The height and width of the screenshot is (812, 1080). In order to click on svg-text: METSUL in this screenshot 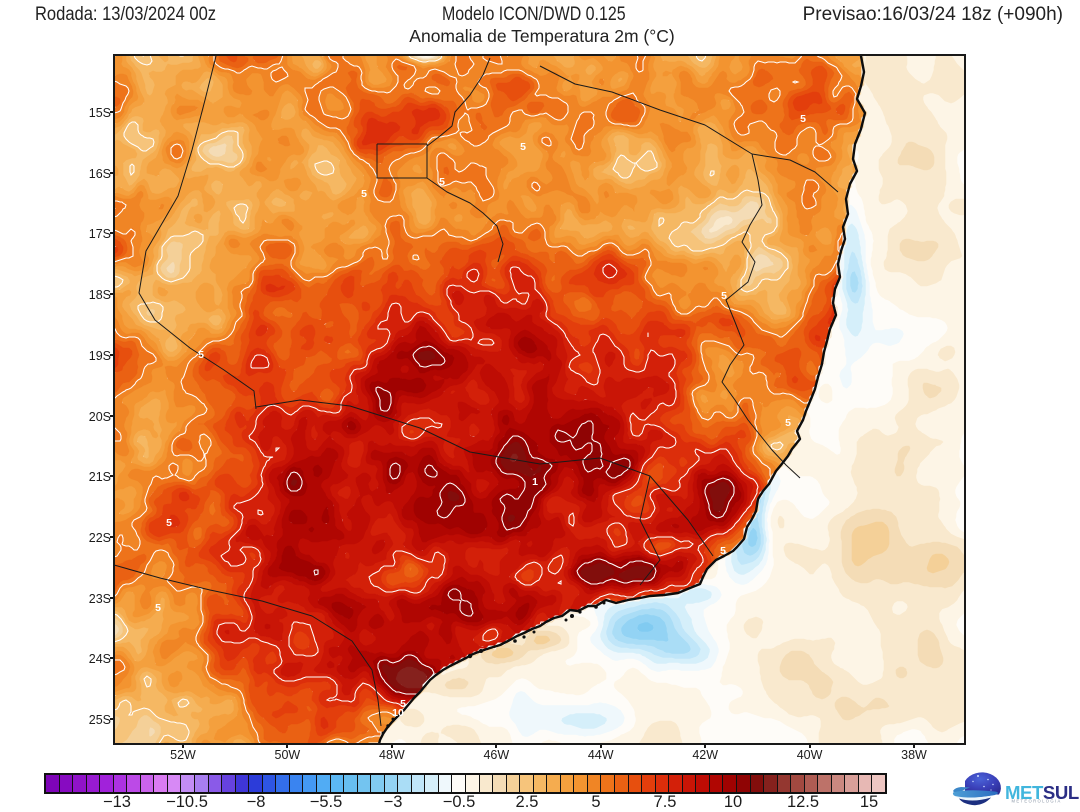, I will do `click(1042, 792)`.